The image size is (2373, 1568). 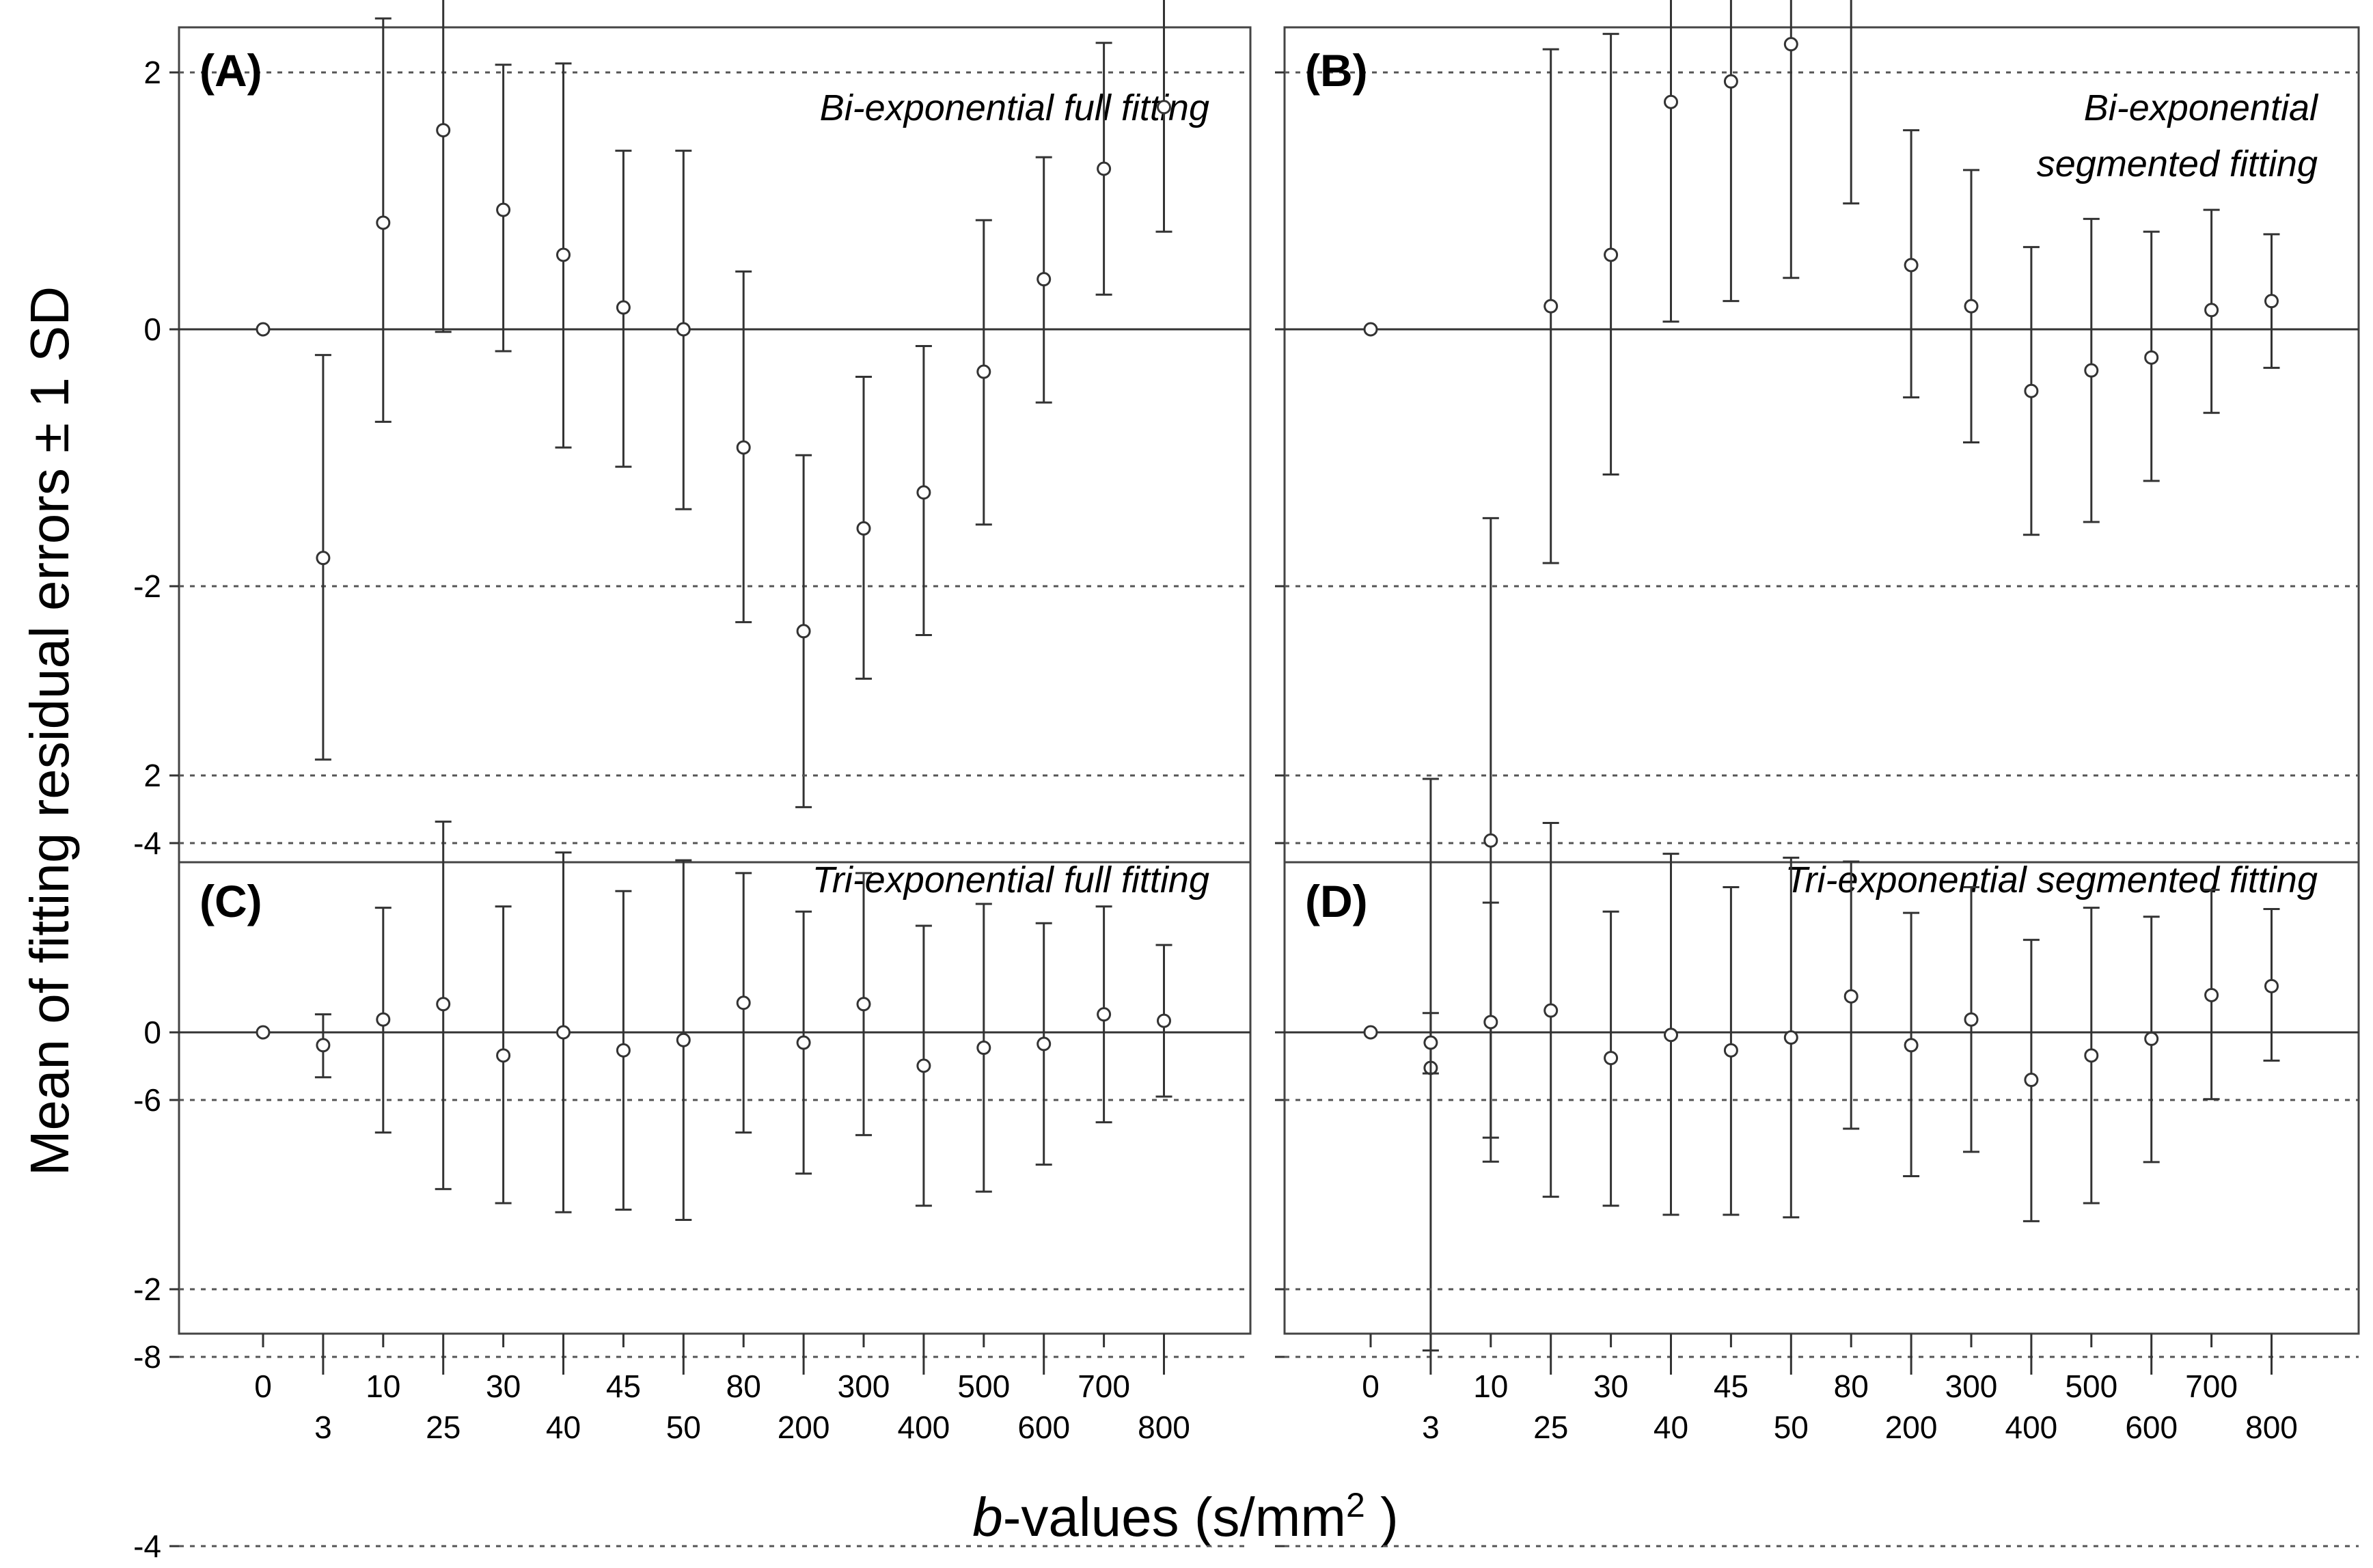 I want to click on panel-label: (C), so click(x=231, y=901).